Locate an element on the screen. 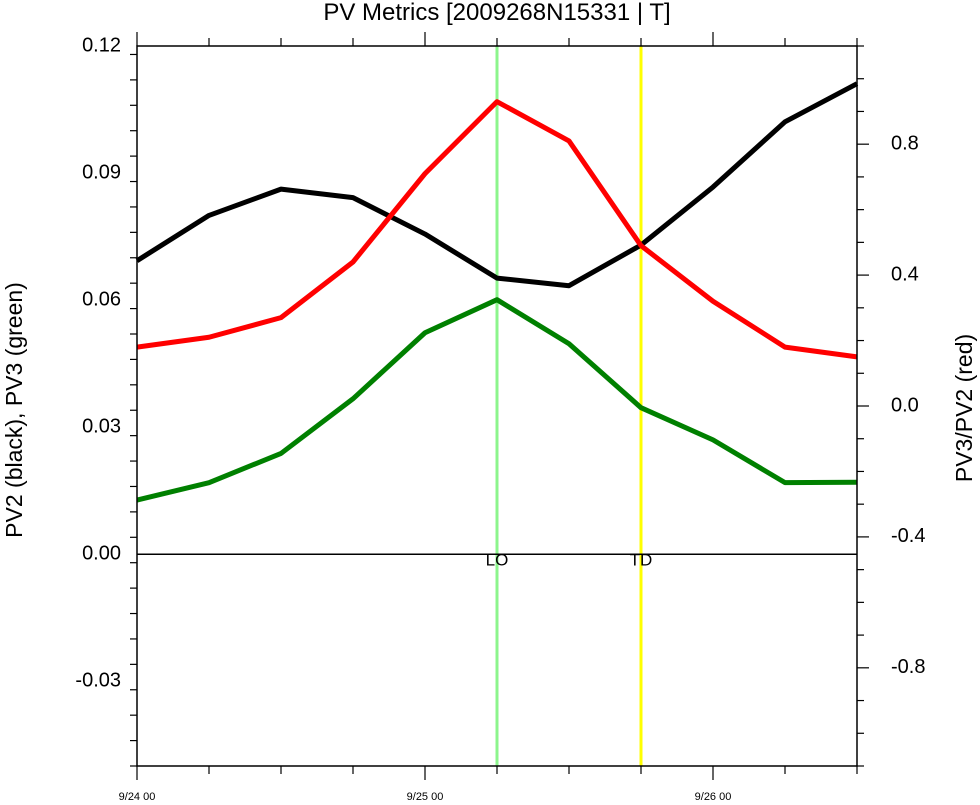 This screenshot has height=805, width=980. y-axis-right-label: PV3/PV2 (red) is located at coordinates (964, 408).